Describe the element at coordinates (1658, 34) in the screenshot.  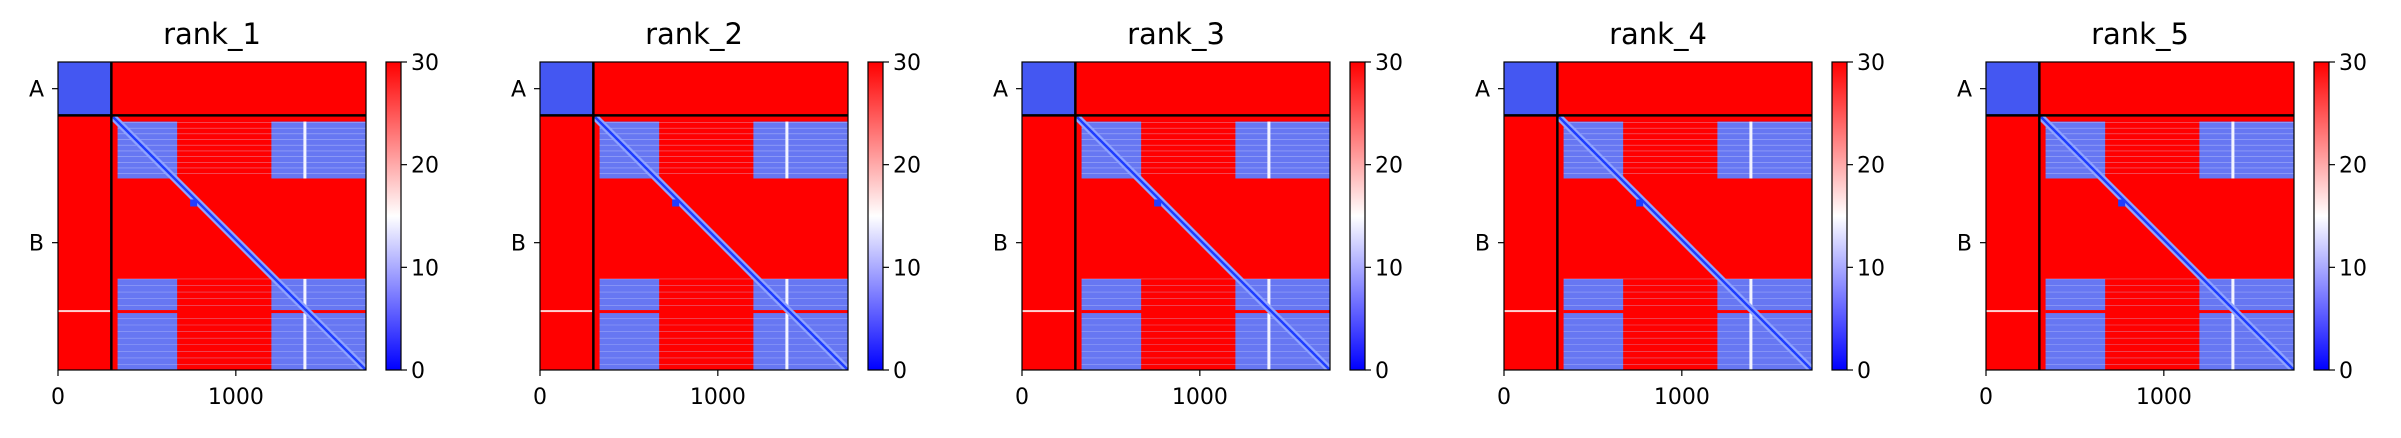
I see `panel-title: rank_4` at that location.